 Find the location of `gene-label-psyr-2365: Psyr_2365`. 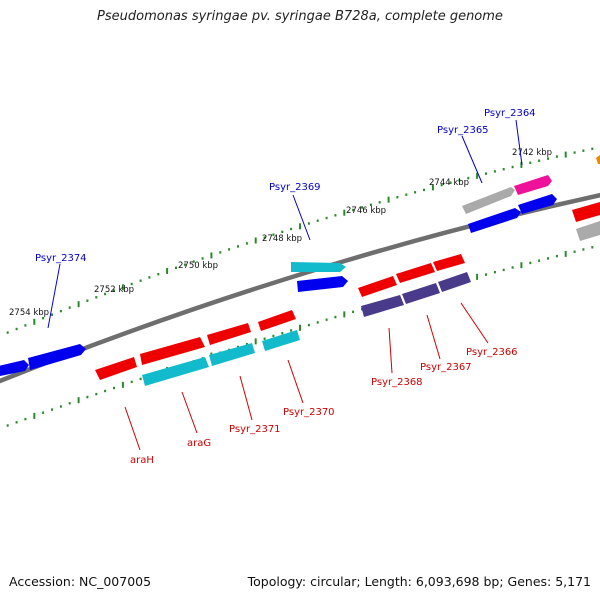

gene-label-psyr-2365: Psyr_2365 is located at coordinates (463, 130).